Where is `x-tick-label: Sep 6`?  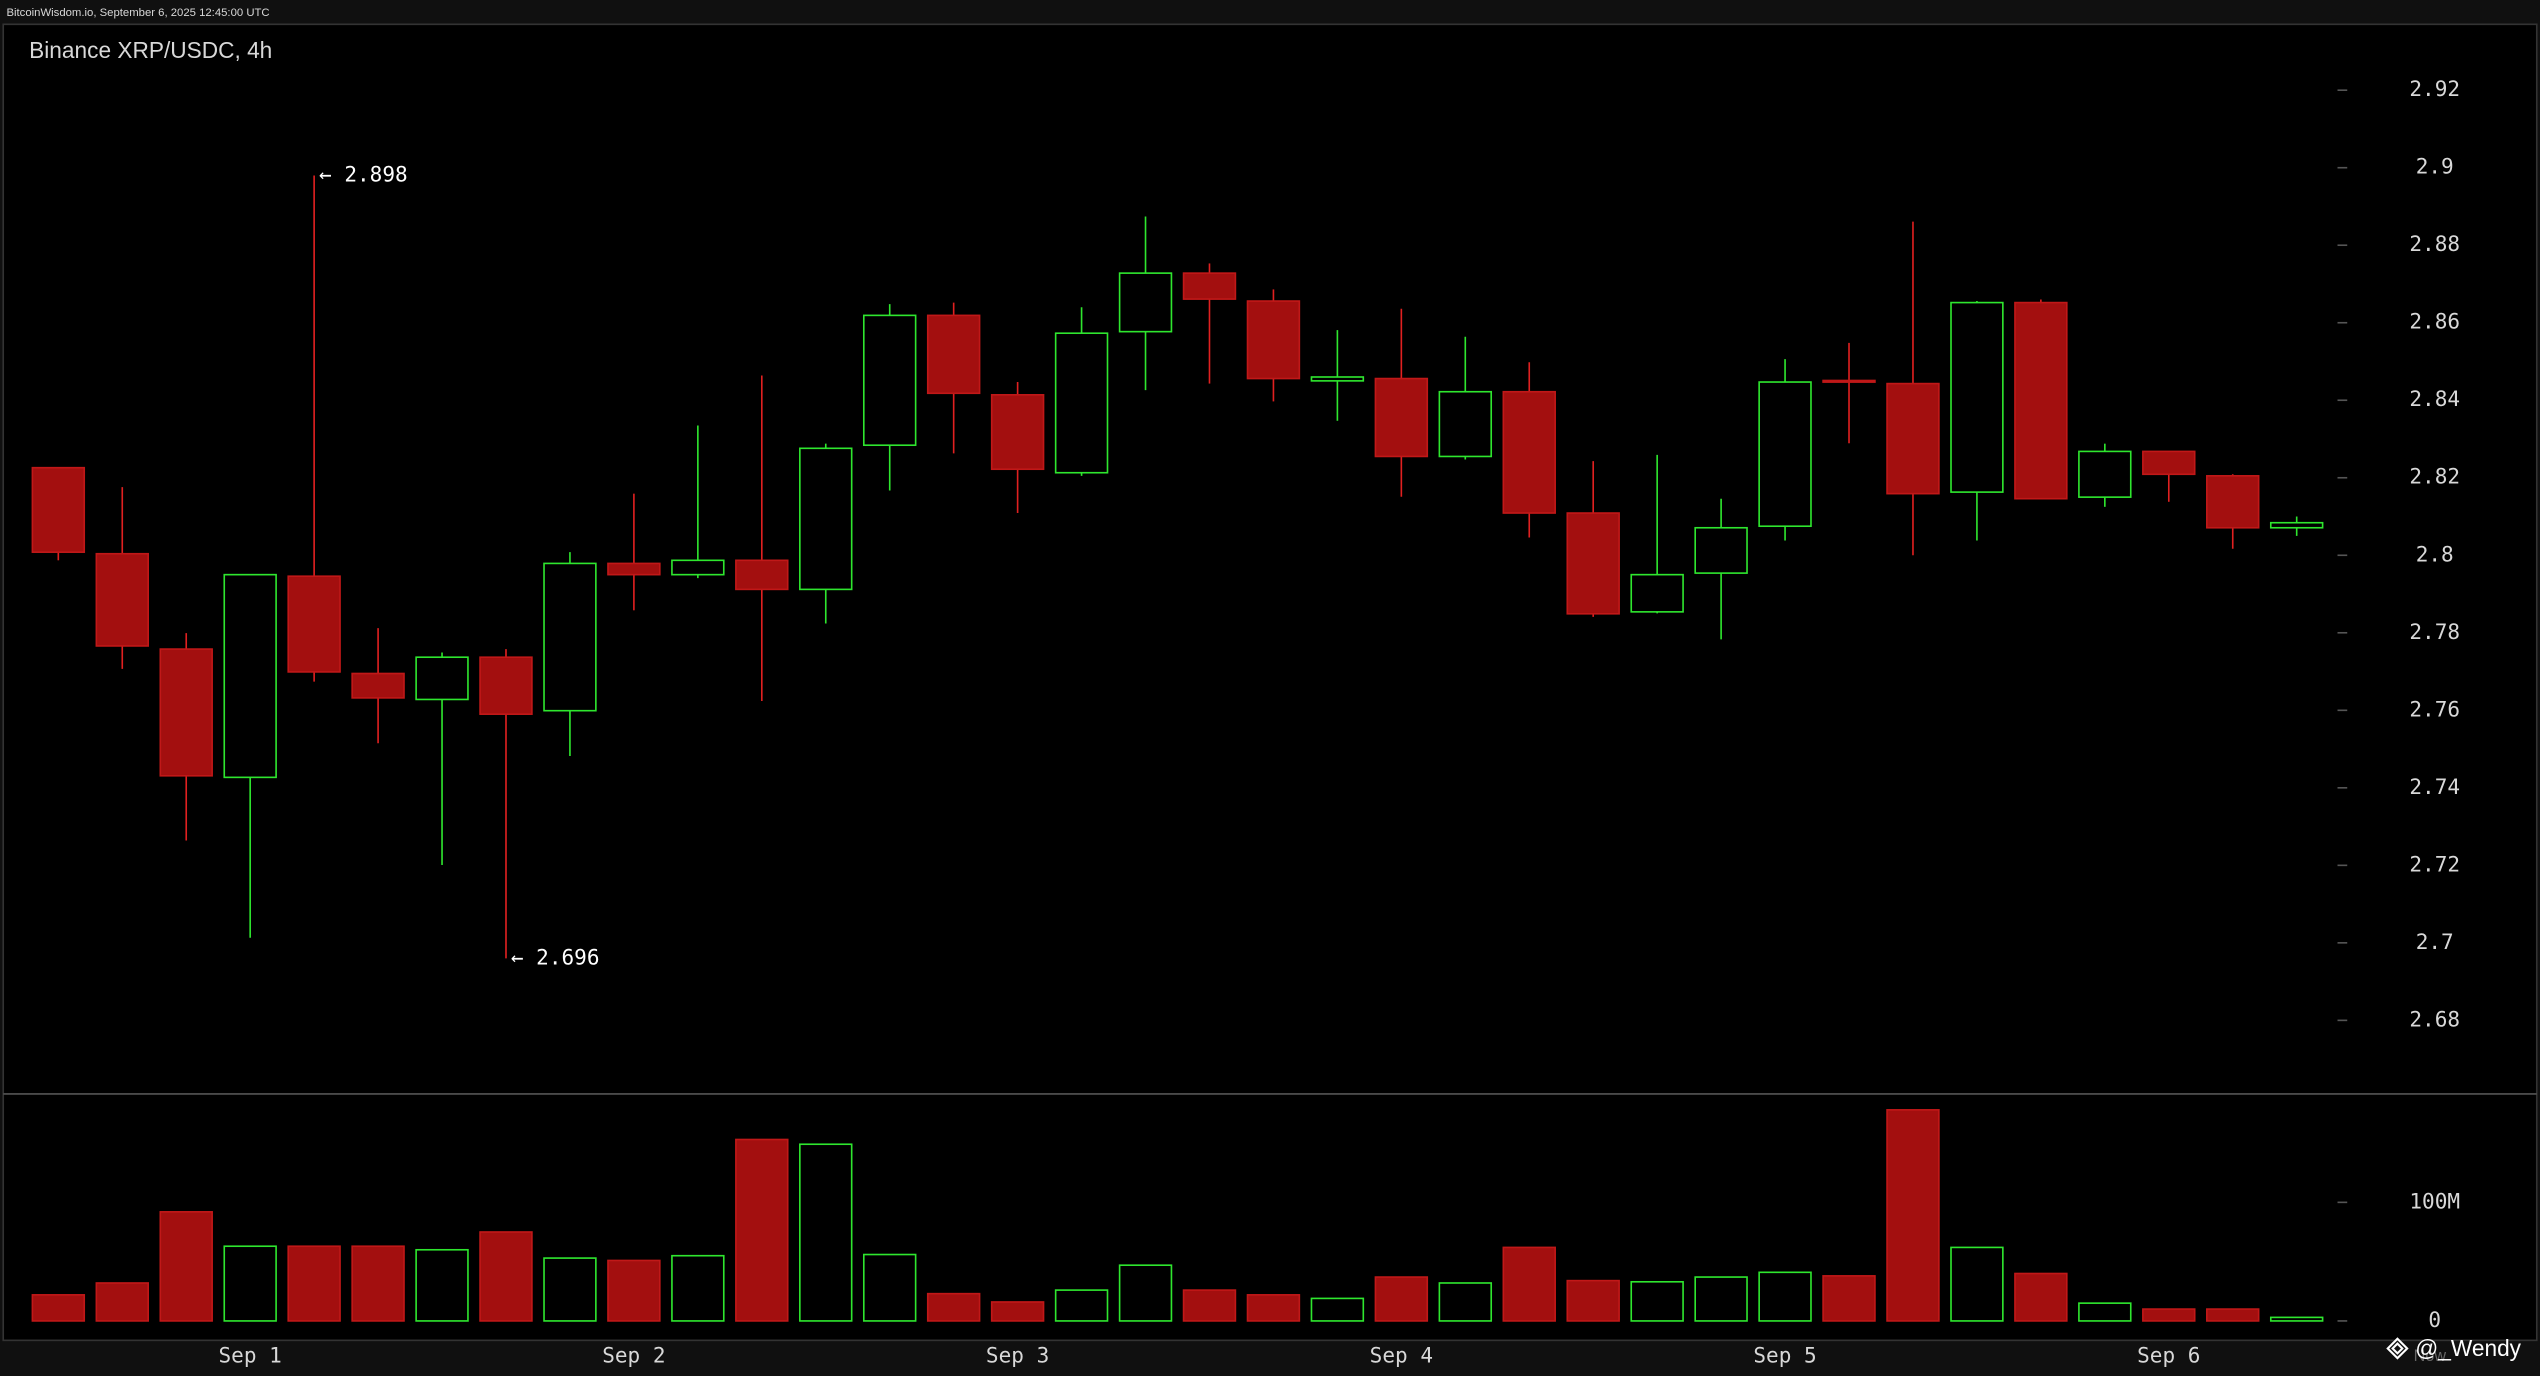 x-tick-label: Sep 6 is located at coordinates (2168, 1355).